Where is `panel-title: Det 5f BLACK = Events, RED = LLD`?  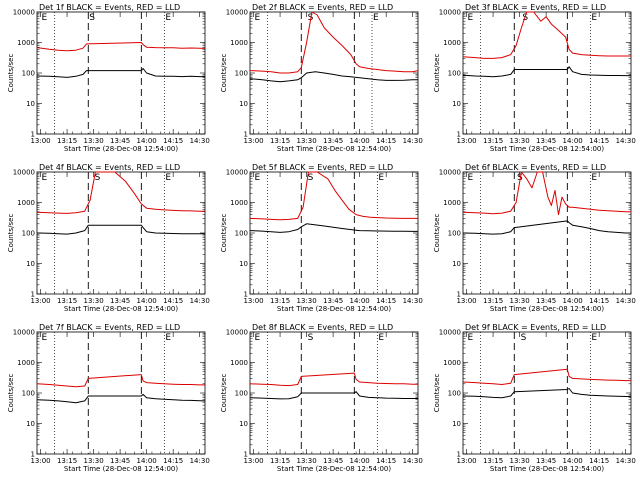 panel-title: Det 5f BLACK = Events, RED = LLD is located at coordinates (322, 167).